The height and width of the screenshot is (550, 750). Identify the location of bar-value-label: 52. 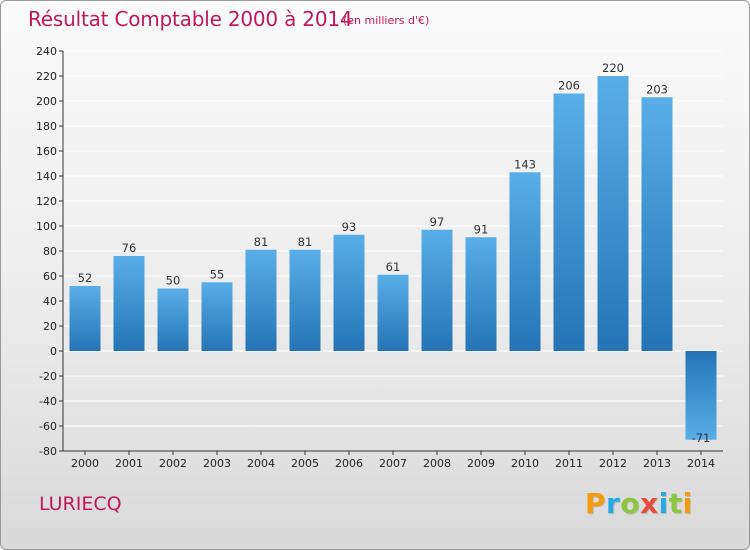
(85, 278).